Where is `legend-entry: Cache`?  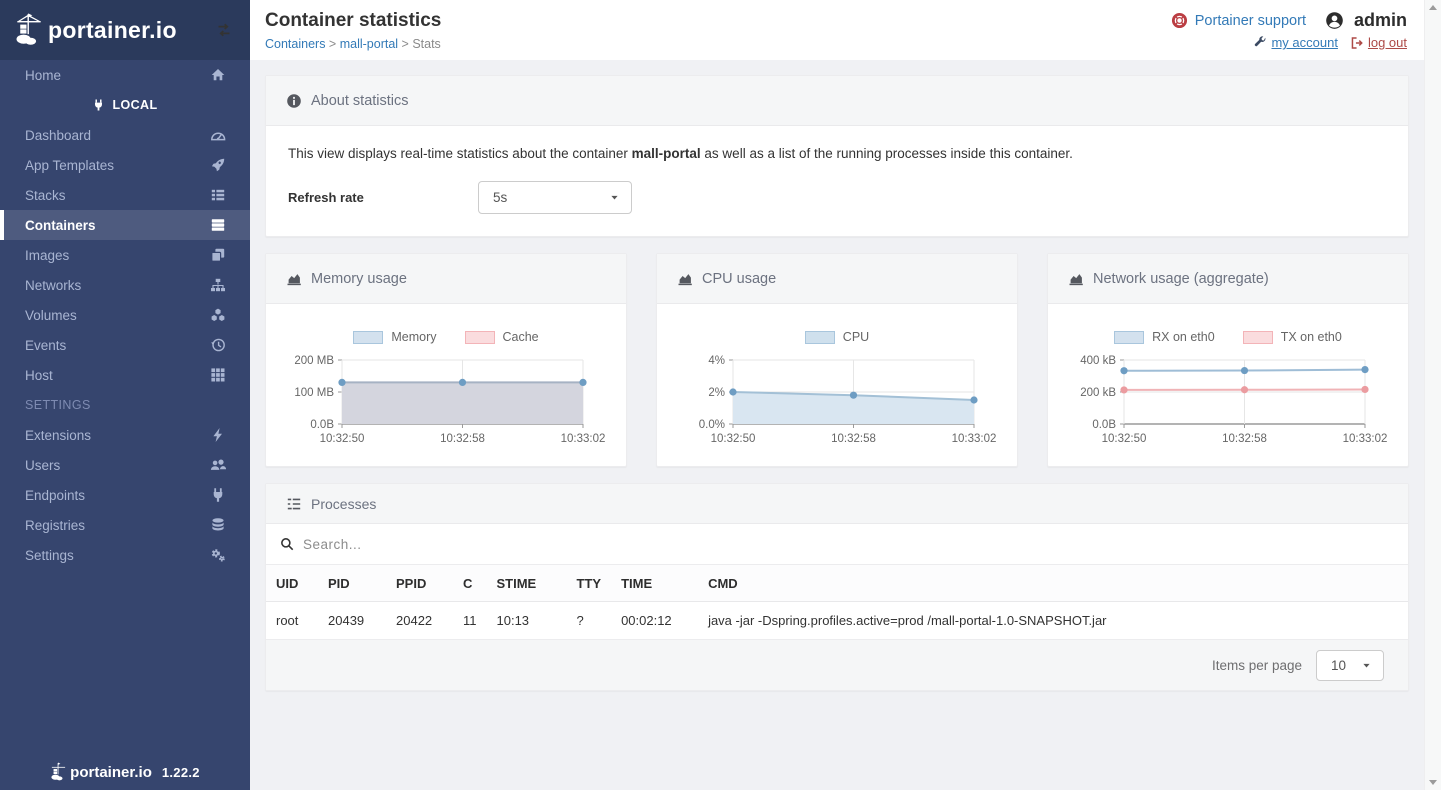 legend-entry: Cache is located at coordinates (501, 337).